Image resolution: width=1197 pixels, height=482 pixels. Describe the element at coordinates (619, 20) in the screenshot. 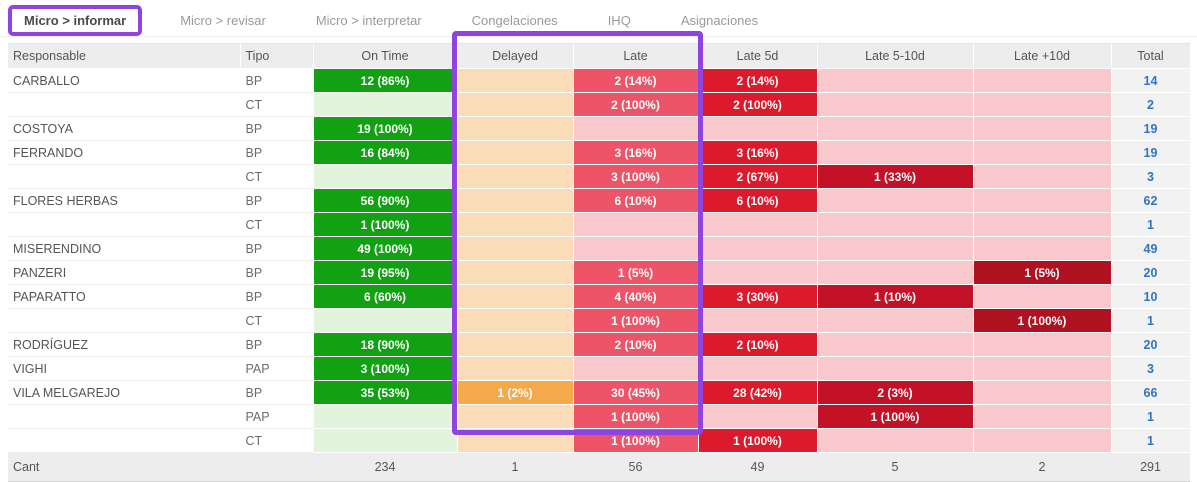

I see `tab-ihq: IHQ` at that location.